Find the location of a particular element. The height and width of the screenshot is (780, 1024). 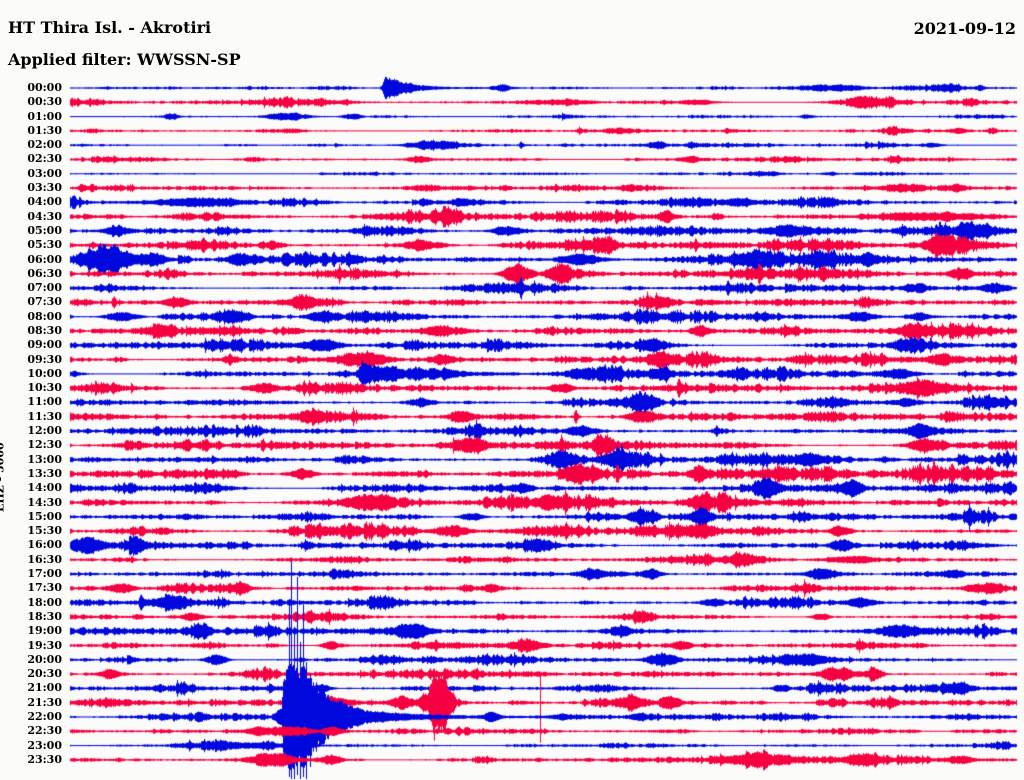

time-label: 21:00 is located at coordinates (44, 688).